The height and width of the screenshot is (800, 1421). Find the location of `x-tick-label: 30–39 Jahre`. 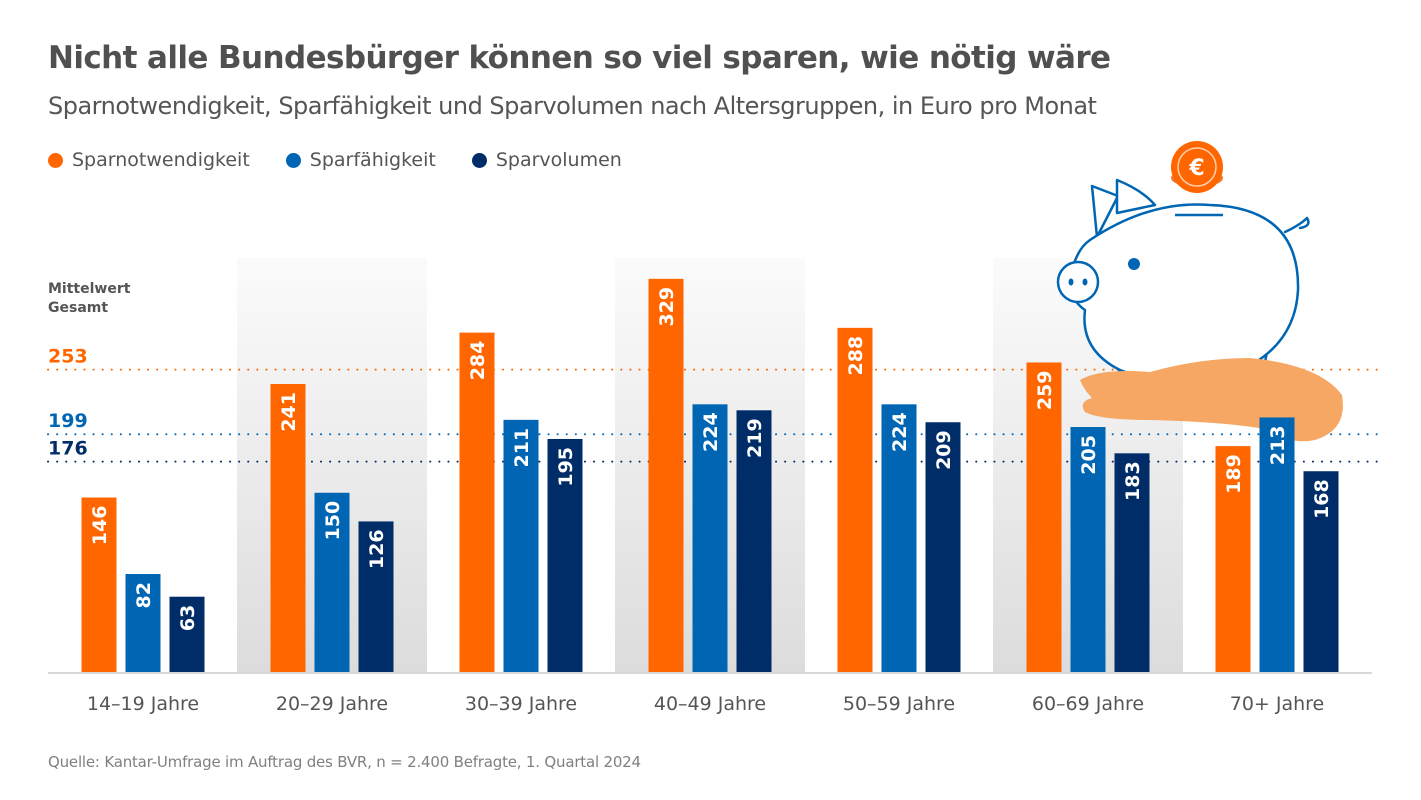

x-tick-label: 30–39 Jahre is located at coordinates (521, 704).